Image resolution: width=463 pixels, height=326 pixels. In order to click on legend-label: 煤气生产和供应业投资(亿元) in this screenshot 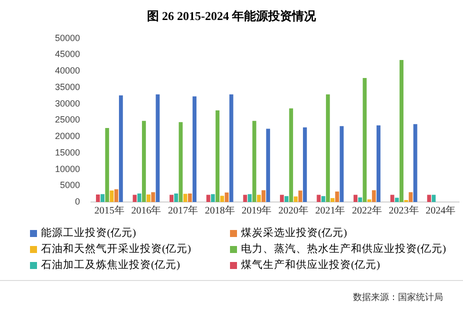, I will do `click(310, 265)`.